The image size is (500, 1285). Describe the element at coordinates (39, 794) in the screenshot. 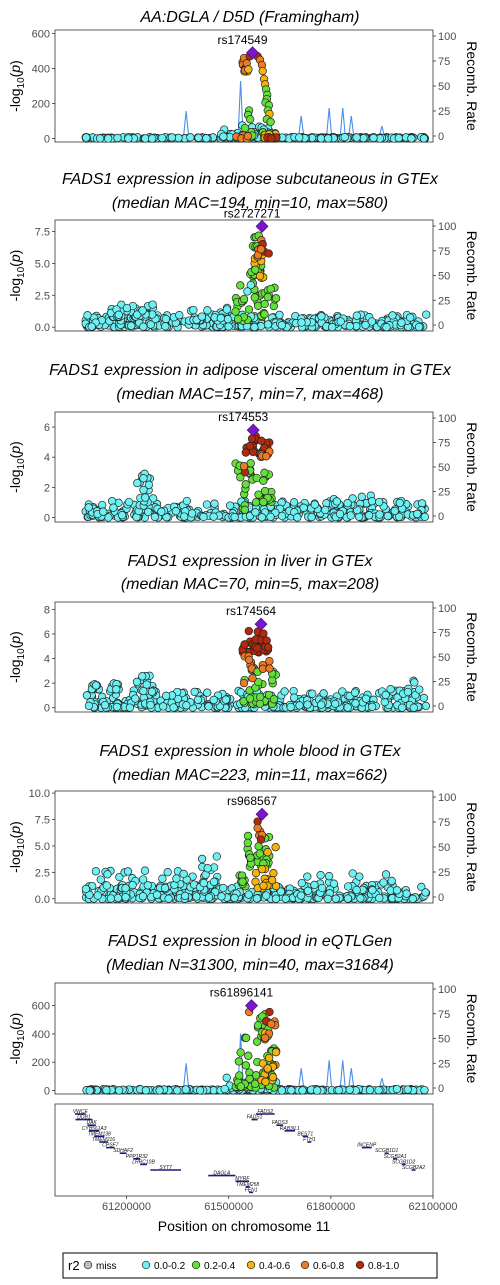

I see `y-tick-label: 10.0` at that location.